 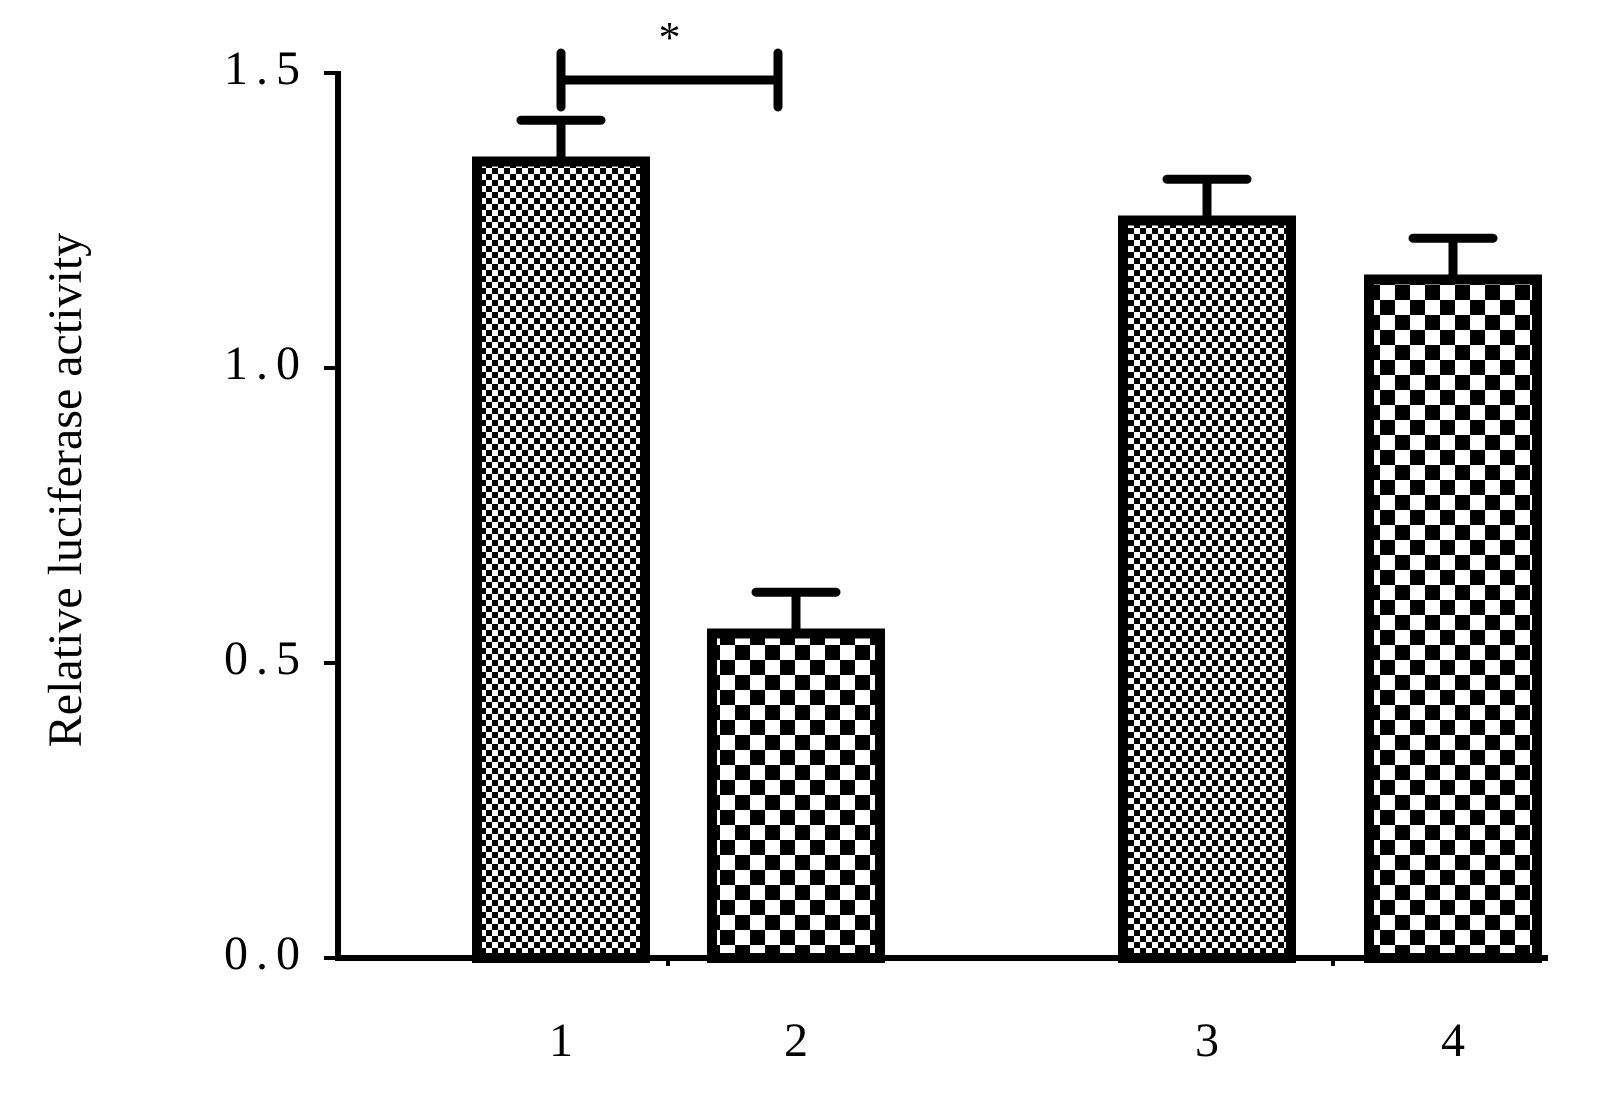 I want to click on significance-bracket, so click(x=669, y=80).